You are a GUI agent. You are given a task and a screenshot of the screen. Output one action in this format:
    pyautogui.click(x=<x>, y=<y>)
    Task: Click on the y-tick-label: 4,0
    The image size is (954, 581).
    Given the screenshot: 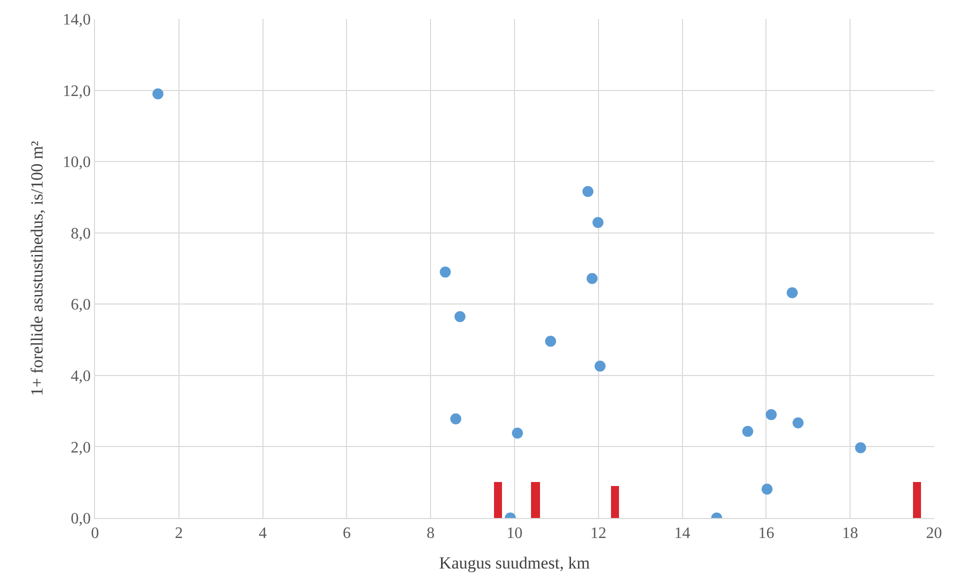 What is the action you would take?
    pyautogui.click(x=80, y=377)
    